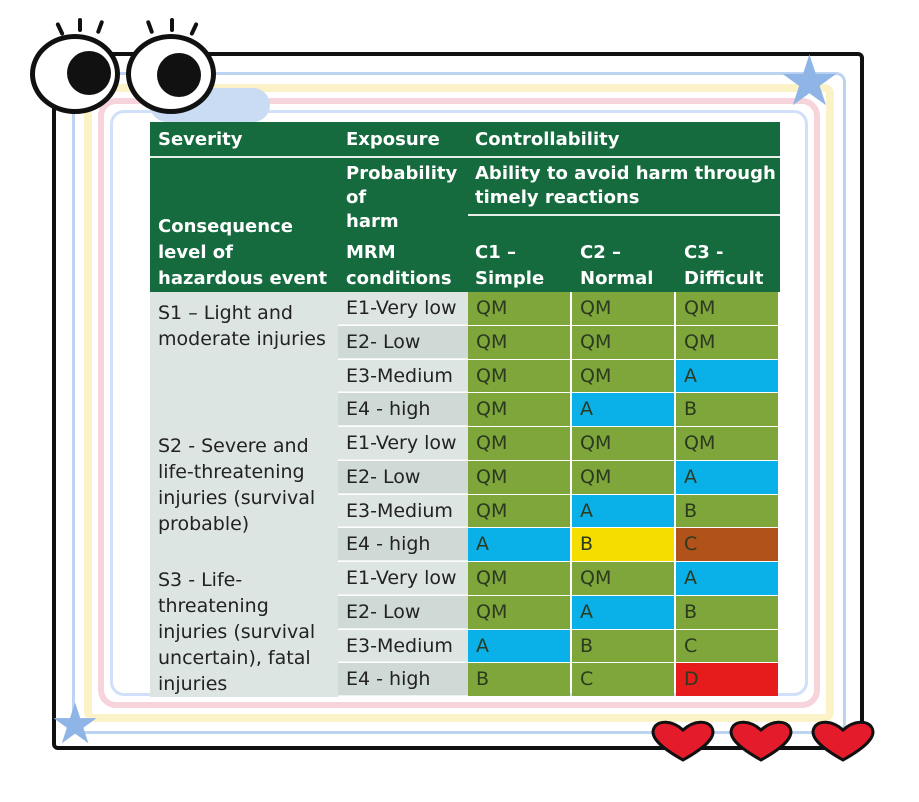 Image resolution: width=919 pixels, height=802 pixels. What do you see at coordinates (623, 679) in the screenshot?
I see `rating-cell-c2: C` at bounding box center [623, 679].